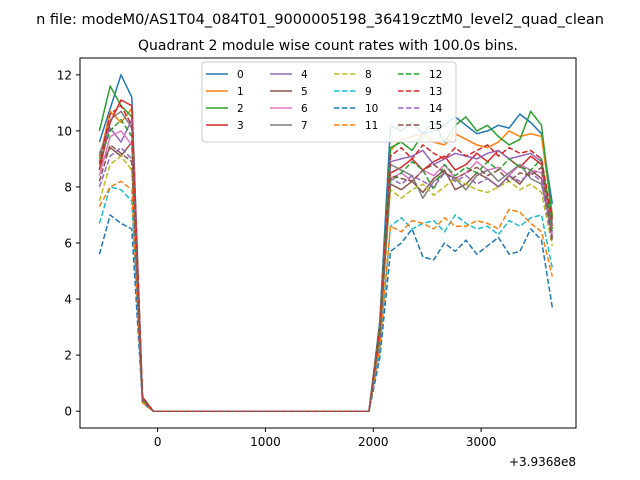  I want to click on legend-label-1: 1, so click(240, 92).